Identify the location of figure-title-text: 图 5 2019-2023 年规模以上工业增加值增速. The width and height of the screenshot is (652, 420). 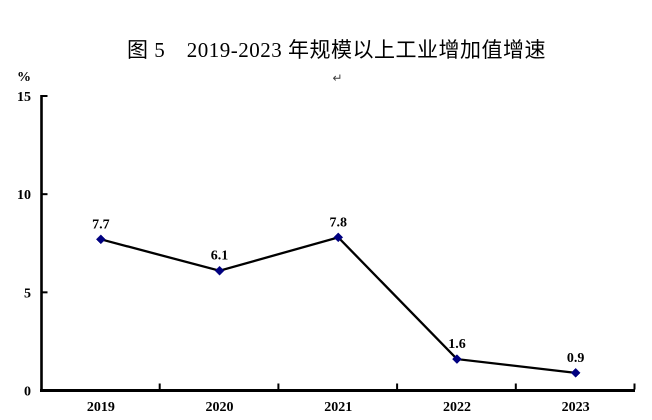
(336, 50).